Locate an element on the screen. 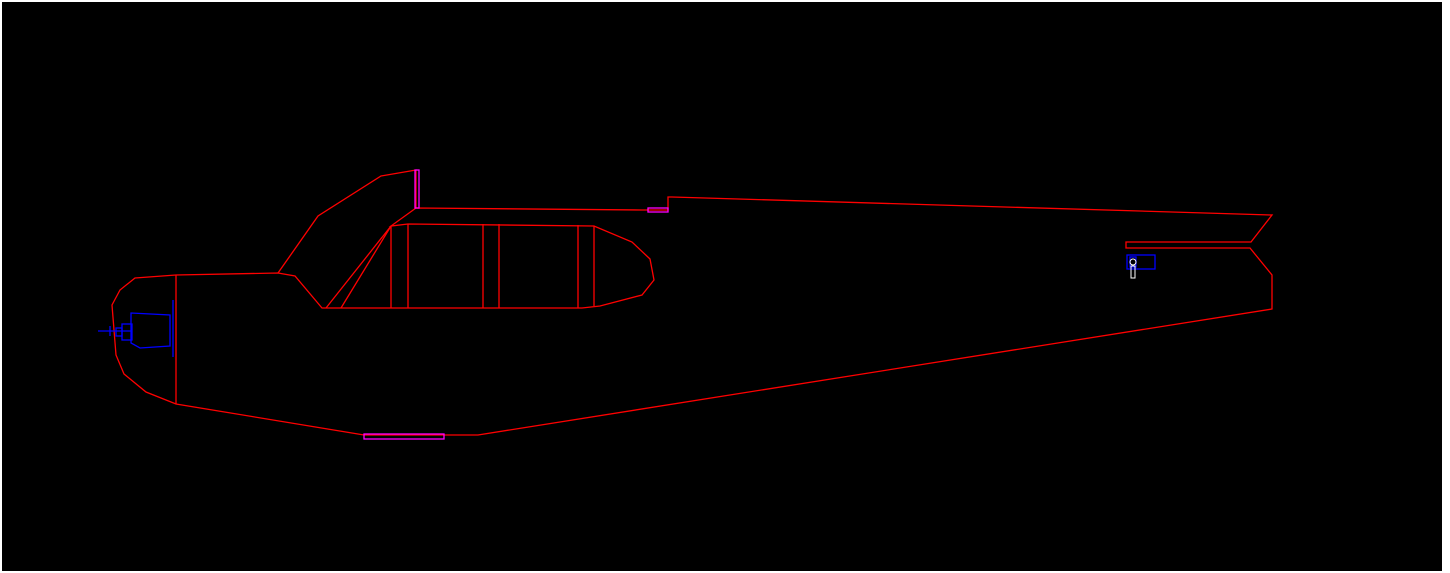 Image resolution: width=1450 pixels, height=573 pixels. engine-body is located at coordinates (150, 330).